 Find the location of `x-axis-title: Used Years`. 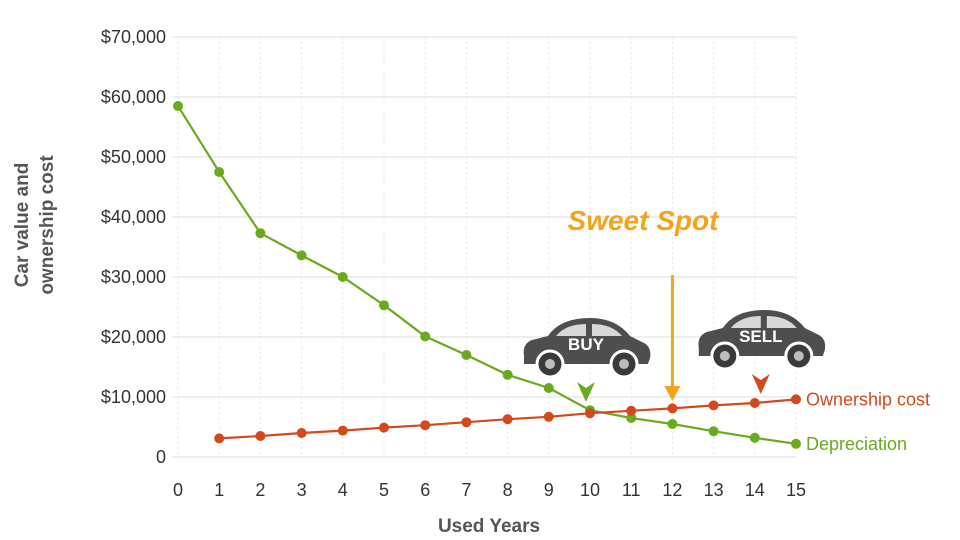

x-axis-title: Used Years is located at coordinates (489, 526).